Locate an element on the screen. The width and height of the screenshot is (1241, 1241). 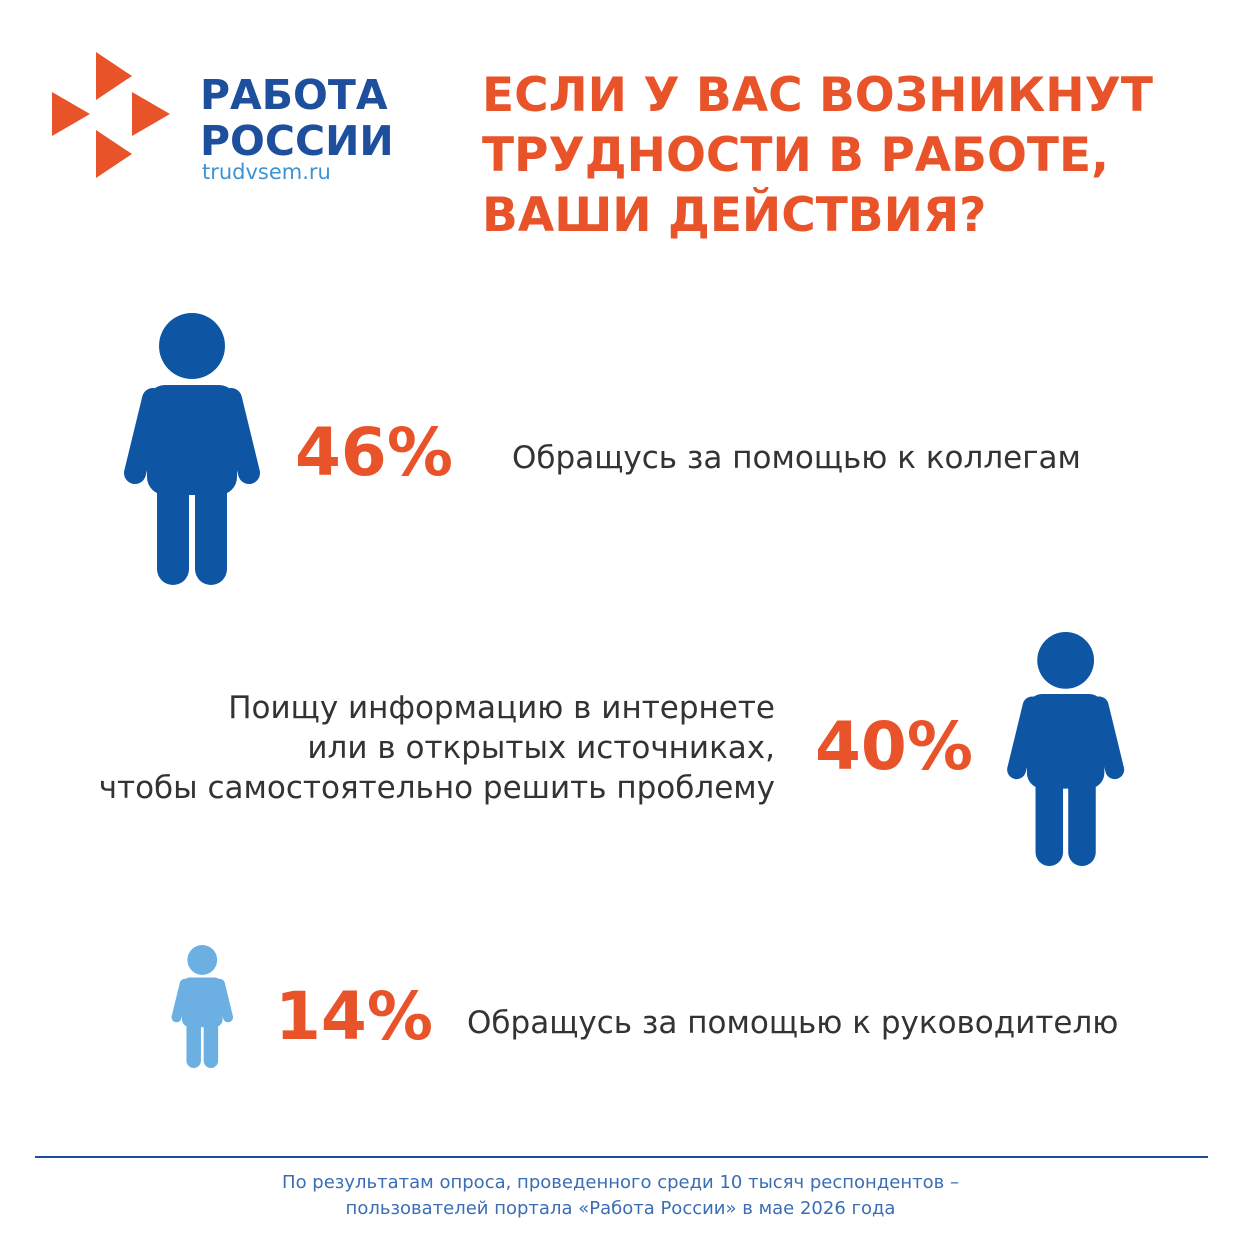
value-label: 40% is located at coordinates (894, 746).